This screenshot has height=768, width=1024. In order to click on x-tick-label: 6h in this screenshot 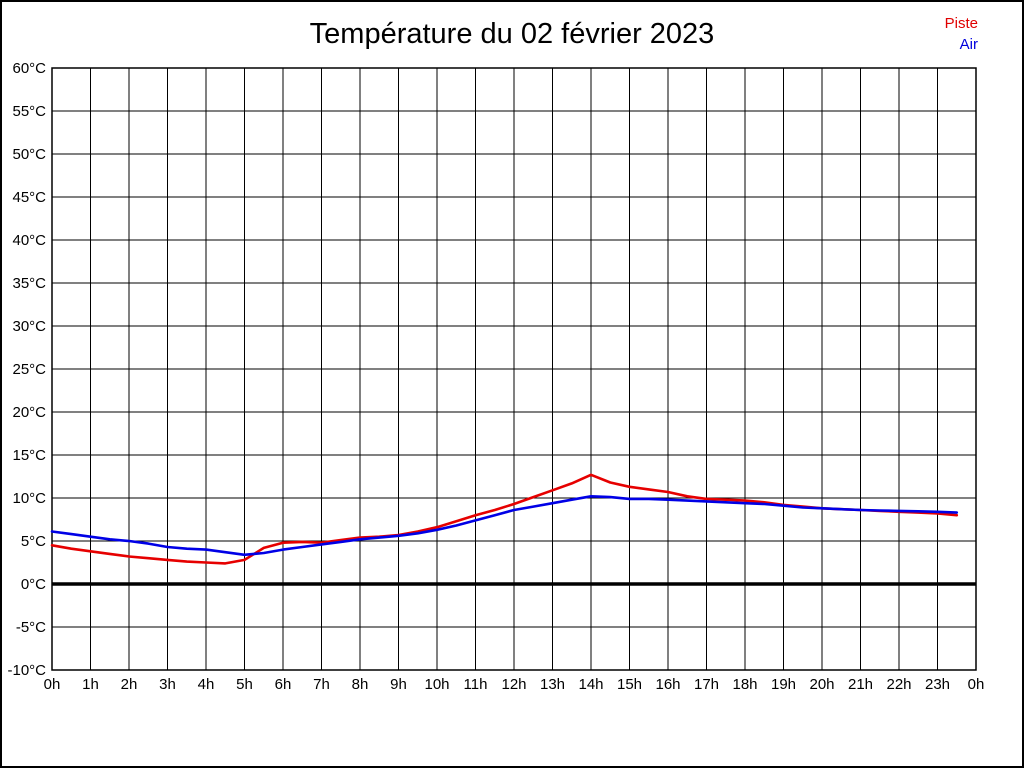, I will do `click(283, 684)`.